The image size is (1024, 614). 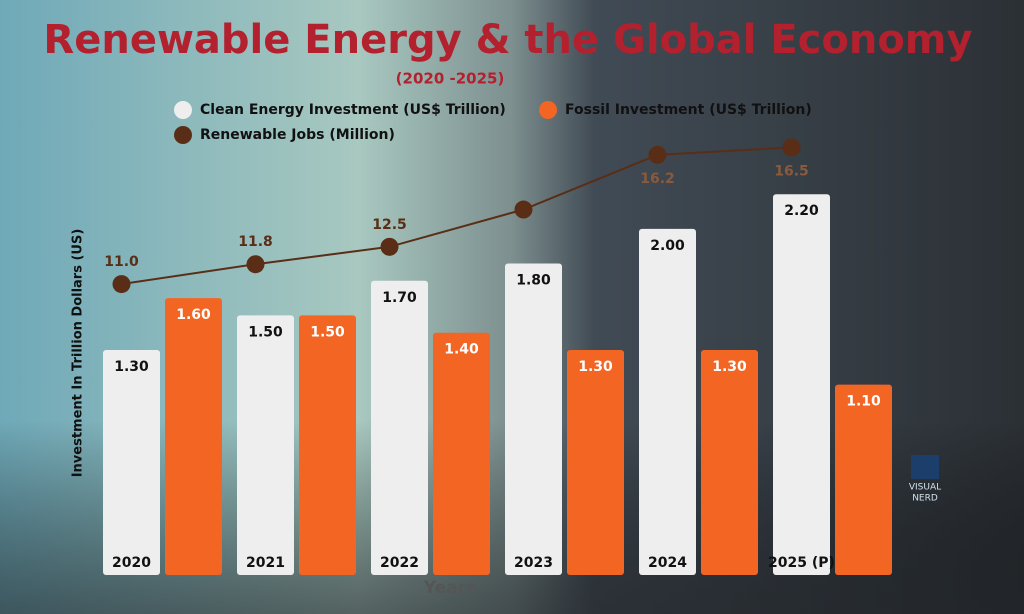 What do you see at coordinates (399, 563) in the screenshot?
I see `x-tick-label: 2022` at bounding box center [399, 563].